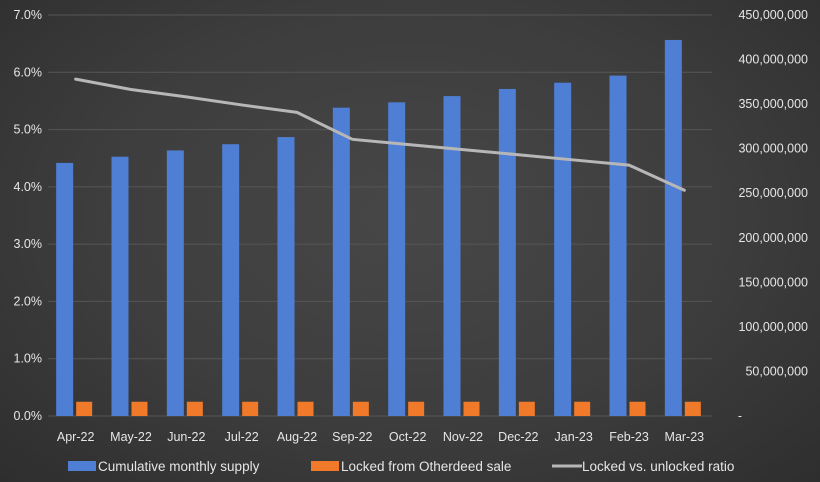 Image resolution: width=820 pixels, height=482 pixels. I want to click on right-tick-label: 450,000,000, so click(773, 15).